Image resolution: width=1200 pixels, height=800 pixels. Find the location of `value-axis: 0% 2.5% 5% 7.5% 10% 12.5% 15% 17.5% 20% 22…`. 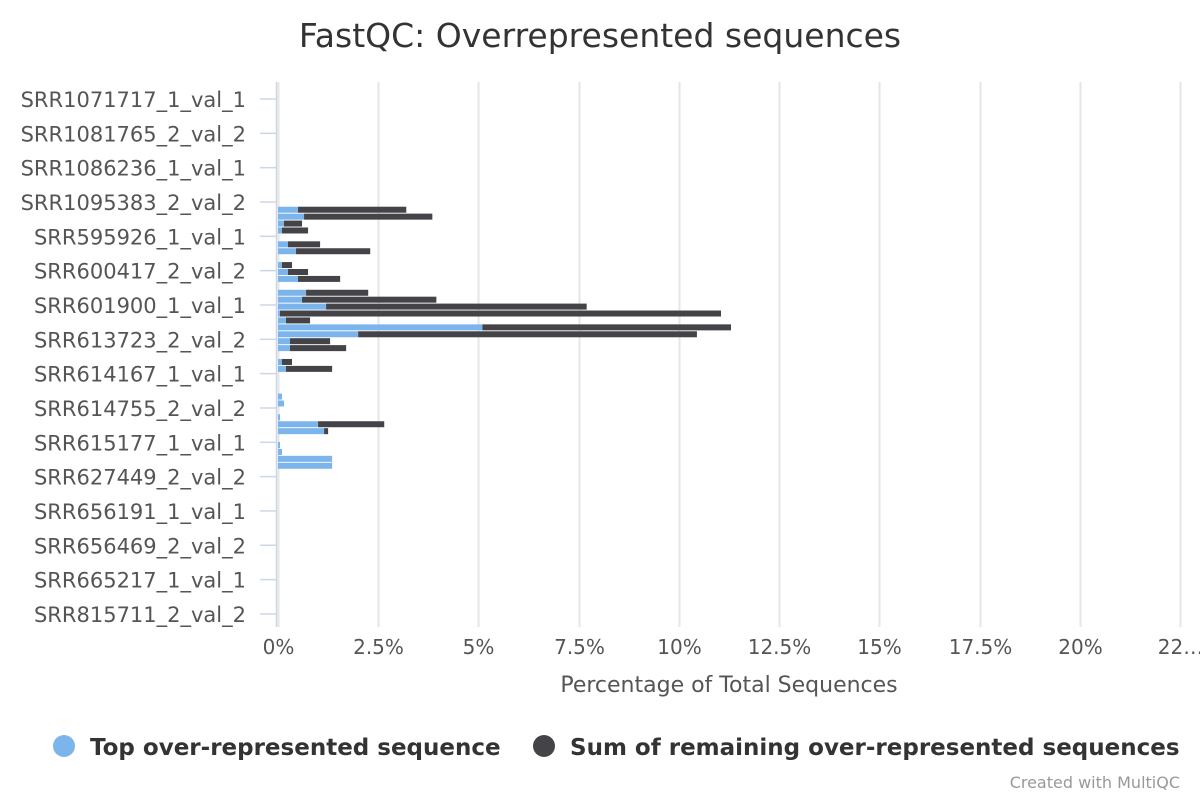

value-axis: 0% 2.5% 5% 7.5% 10% 12.5% 15% 17.5% 20% 22… is located at coordinates (731, 647).